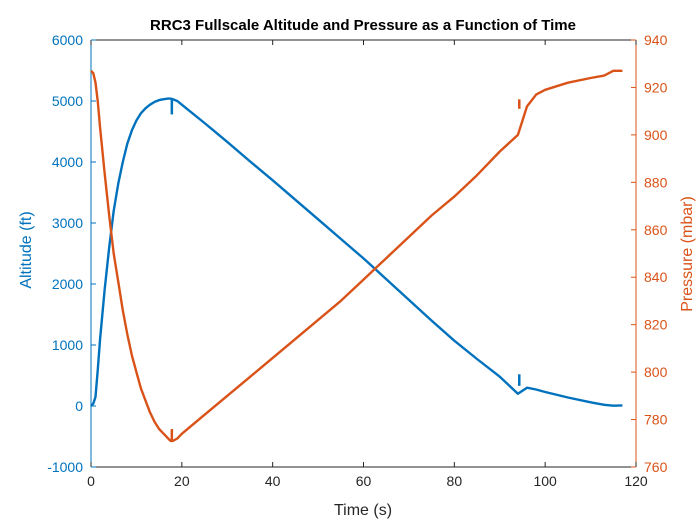 The image size is (700, 525). What do you see at coordinates (656, 467) in the screenshot?
I see `y-right-tick-label: 760` at bounding box center [656, 467].